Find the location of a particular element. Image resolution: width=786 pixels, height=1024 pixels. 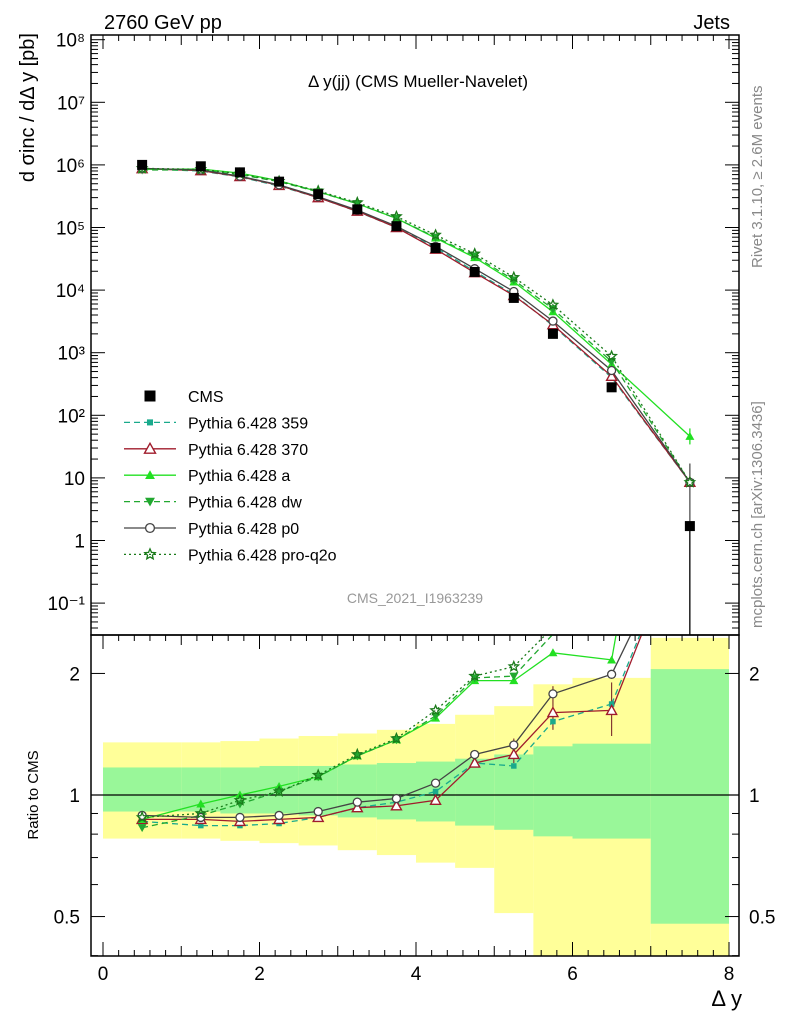

main-y-tick-label: 10⁶ is located at coordinates (70, 166).